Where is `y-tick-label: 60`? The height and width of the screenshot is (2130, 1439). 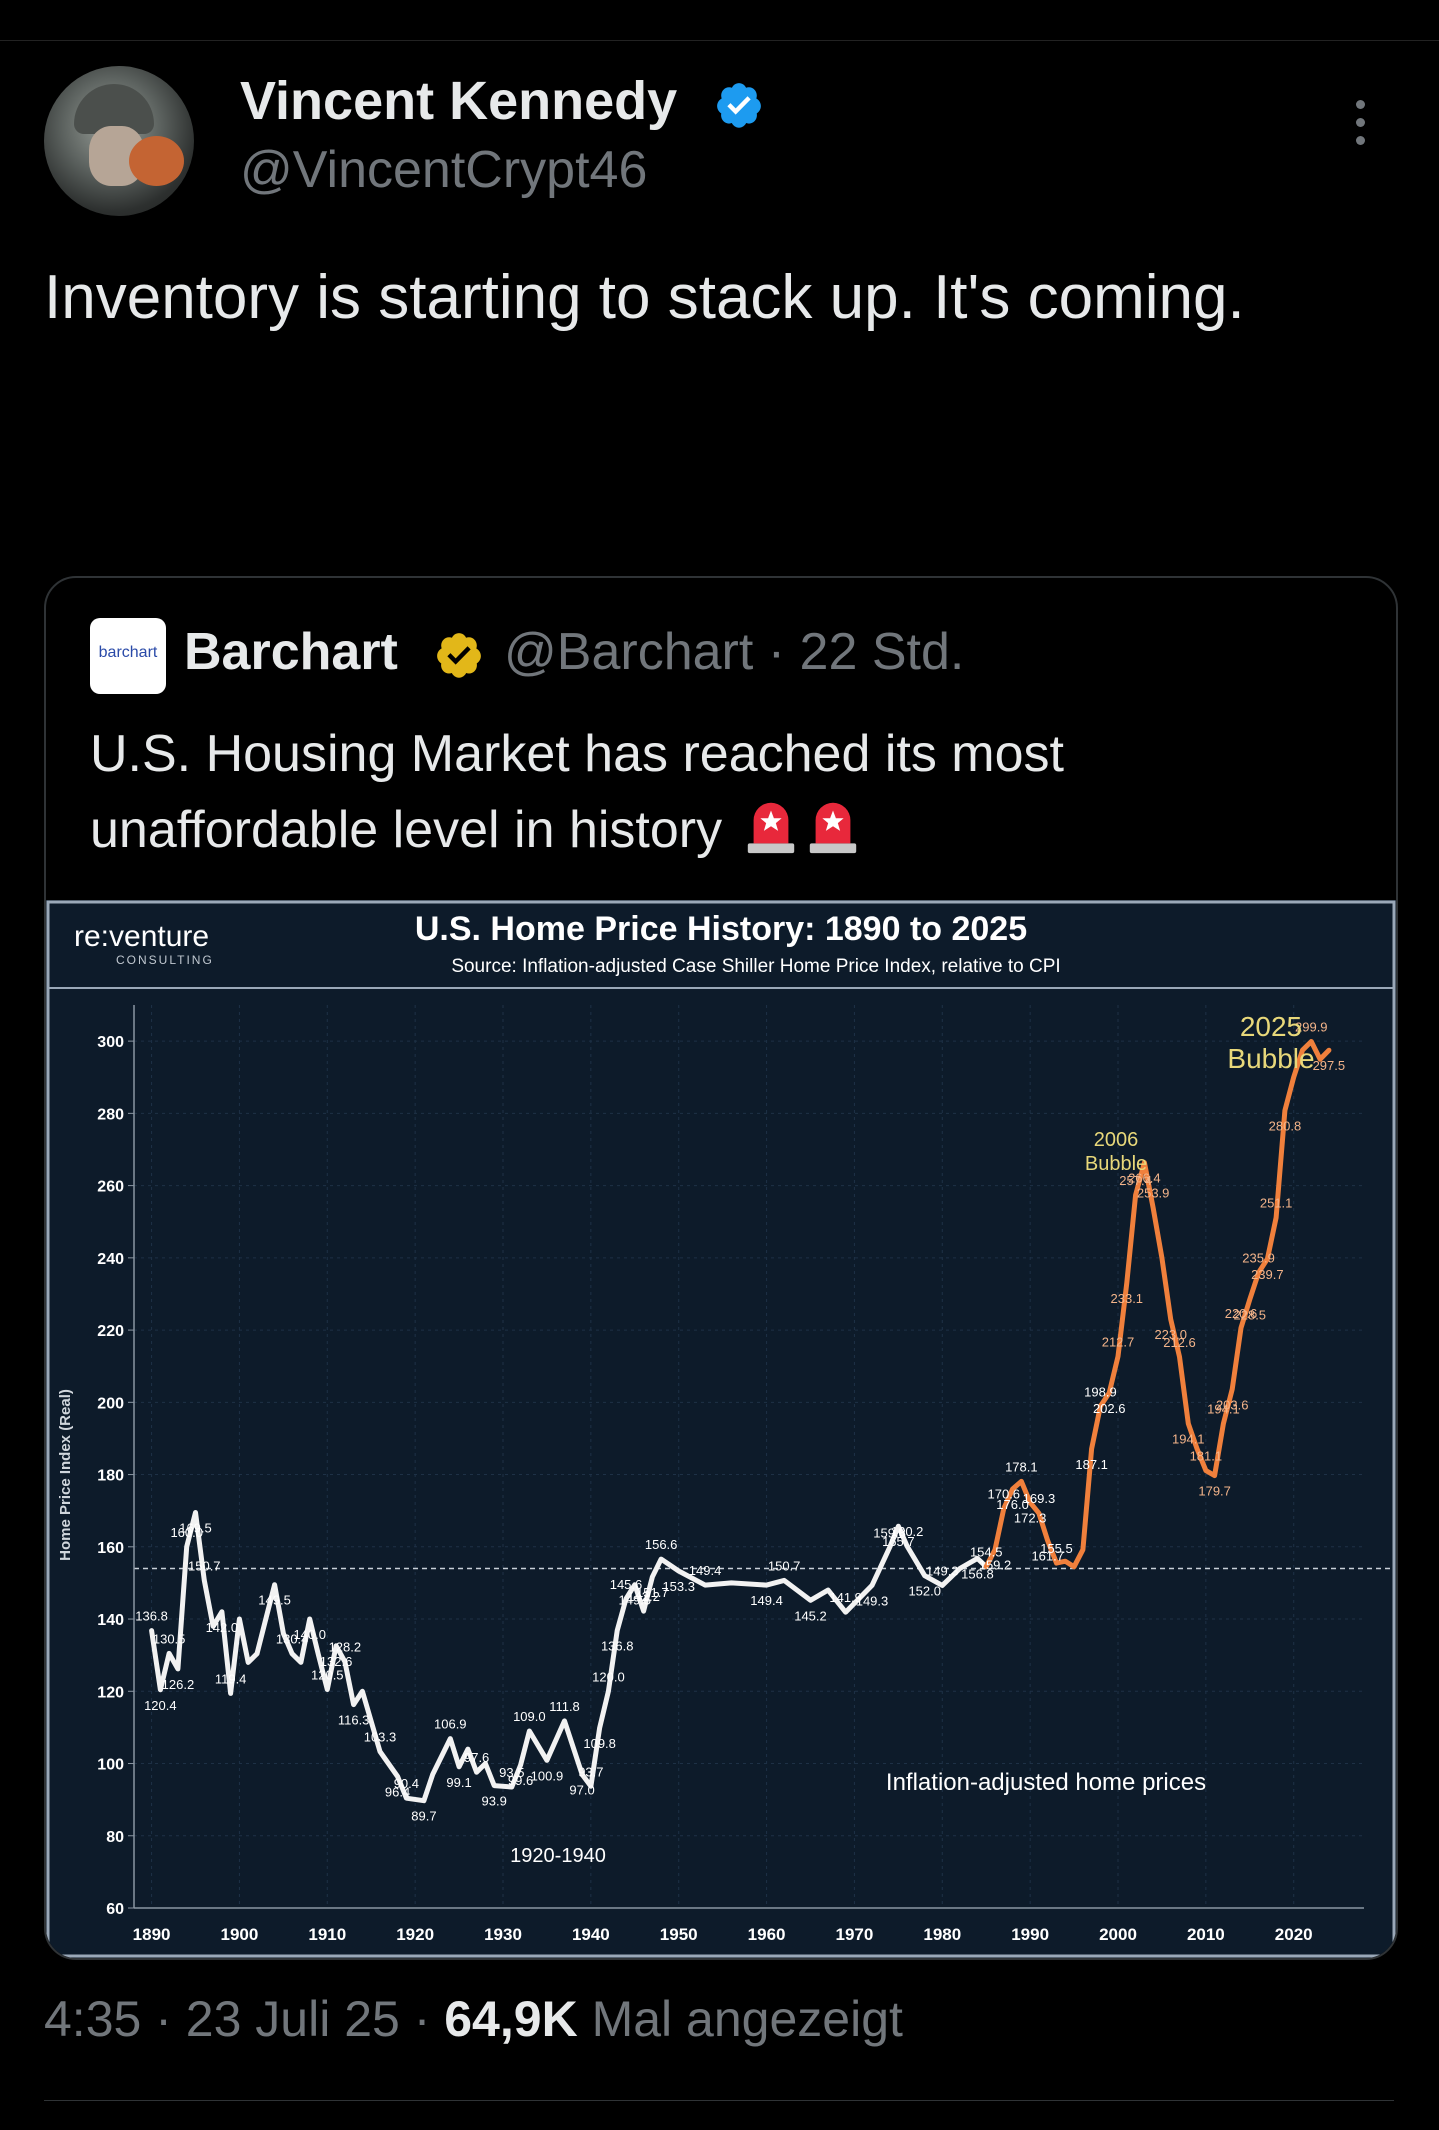 y-tick-label: 60 is located at coordinates (115, 1909).